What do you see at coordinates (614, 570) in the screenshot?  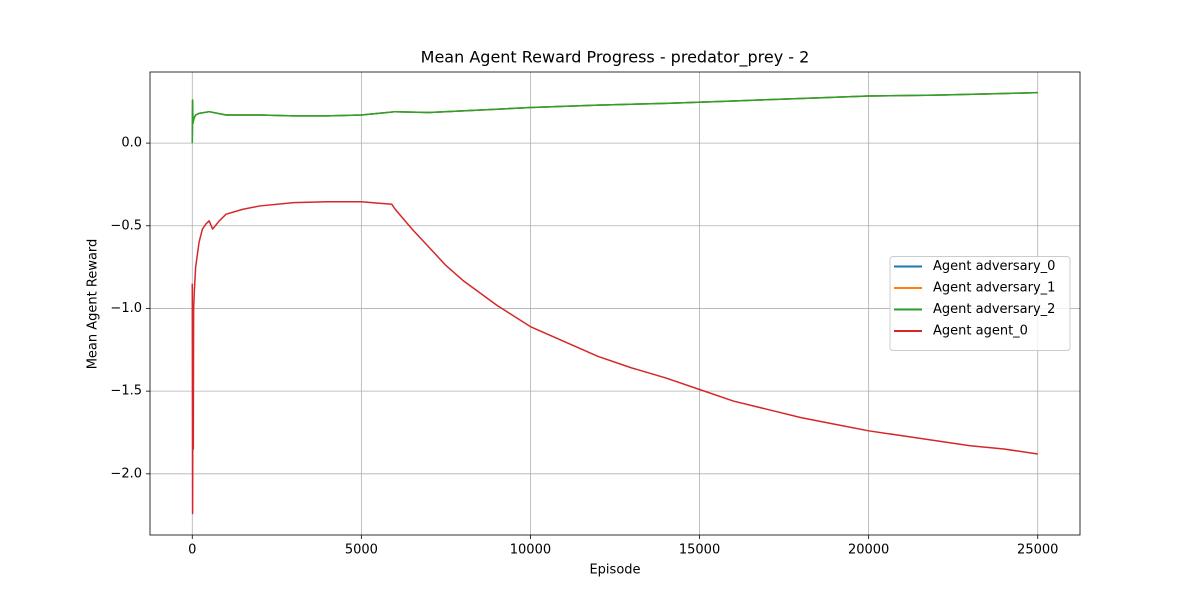 I see `x-axis-label: Episode` at bounding box center [614, 570].